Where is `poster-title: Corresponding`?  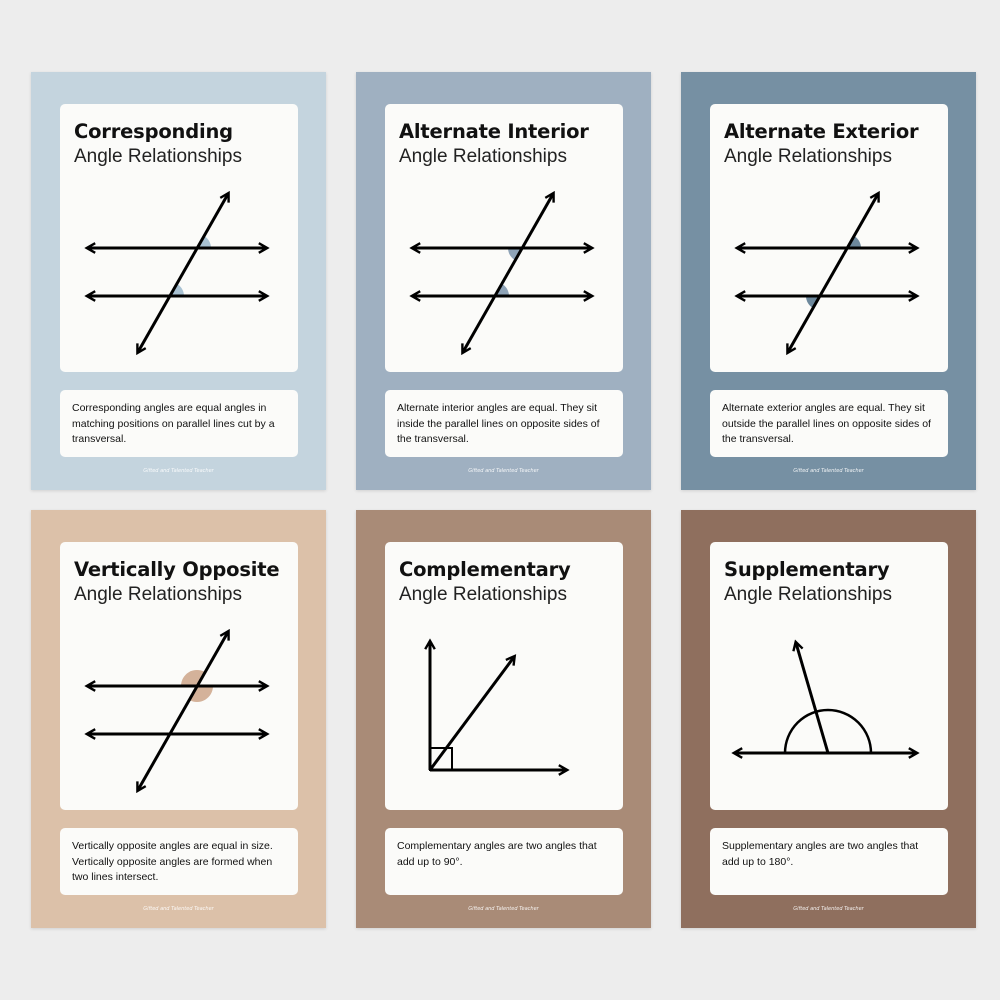 poster-title: Corresponding is located at coordinates (153, 131).